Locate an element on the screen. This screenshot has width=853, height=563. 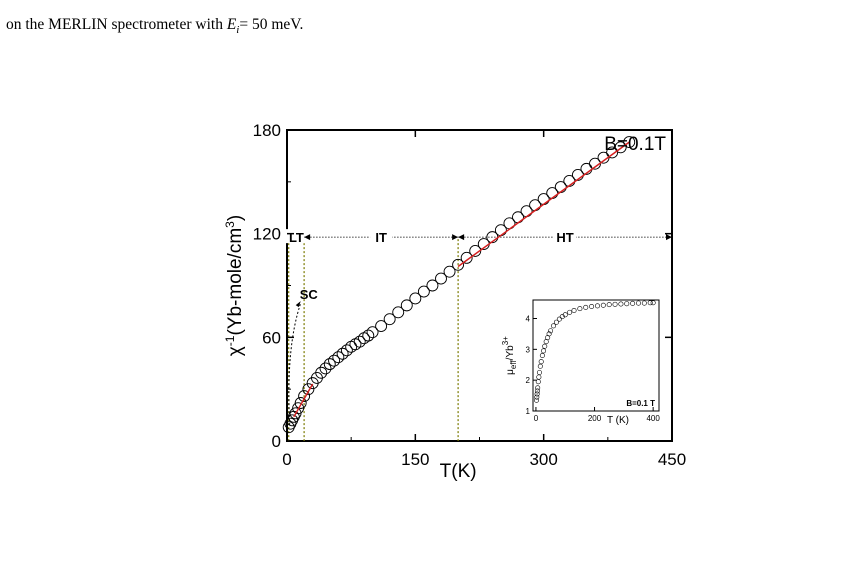
inset-y-axis-title-unit: /Yb is located at coordinates (510, 352).